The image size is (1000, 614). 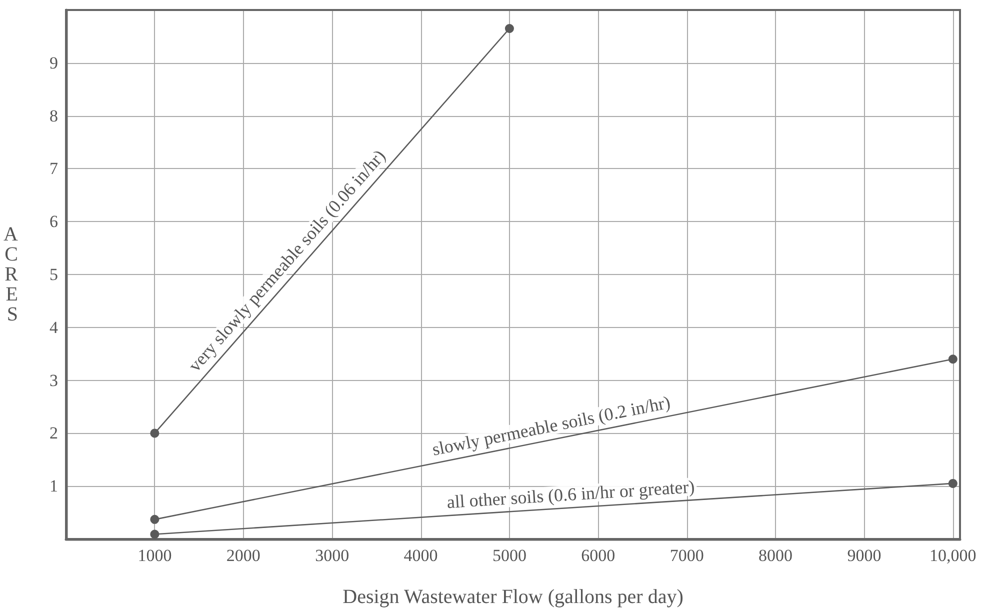 What do you see at coordinates (953, 555) in the screenshot?
I see `x-tick-label: 10,000` at bounding box center [953, 555].